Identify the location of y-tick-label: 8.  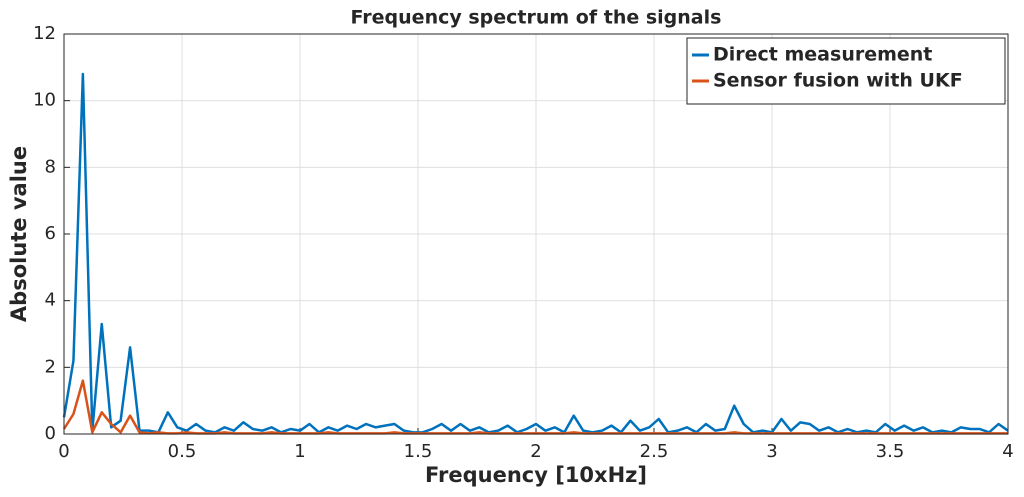
(50, 166).